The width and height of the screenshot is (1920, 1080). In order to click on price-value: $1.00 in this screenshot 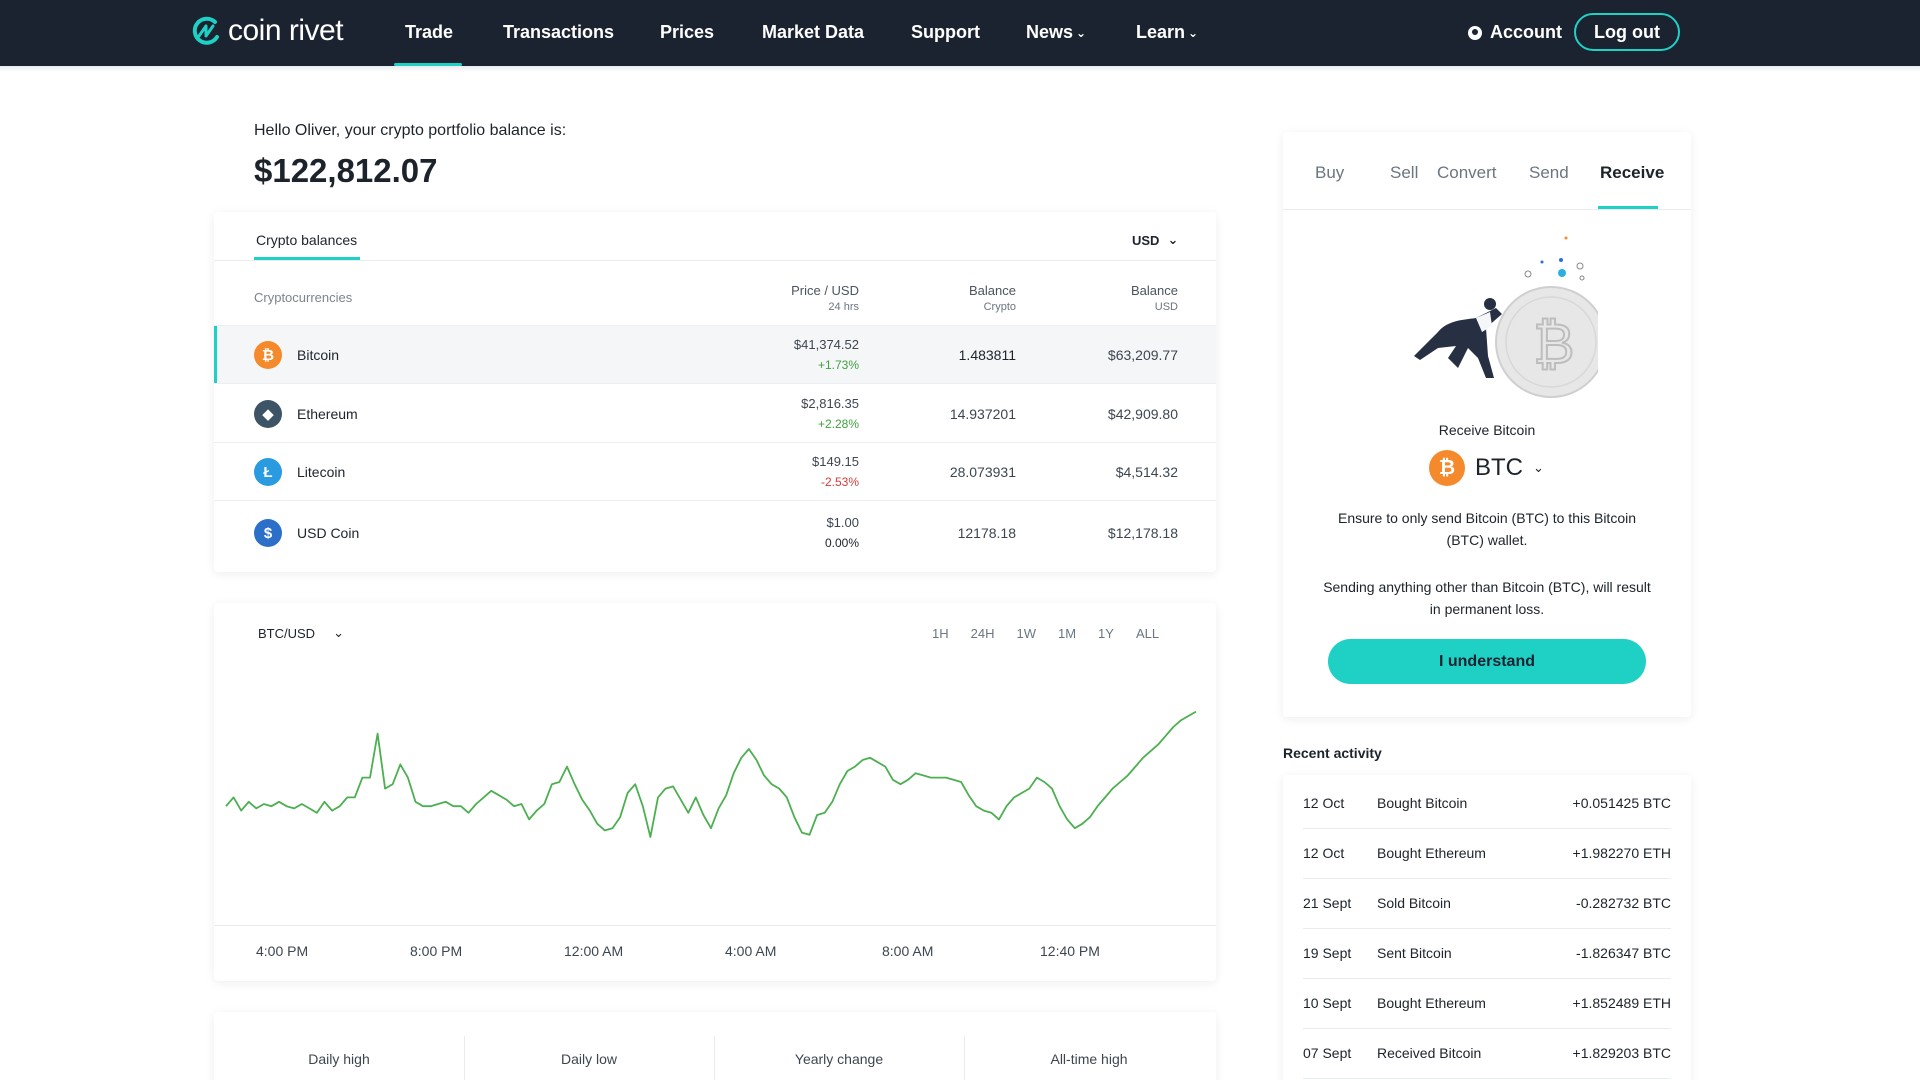, I will do `click(842, 522)`.